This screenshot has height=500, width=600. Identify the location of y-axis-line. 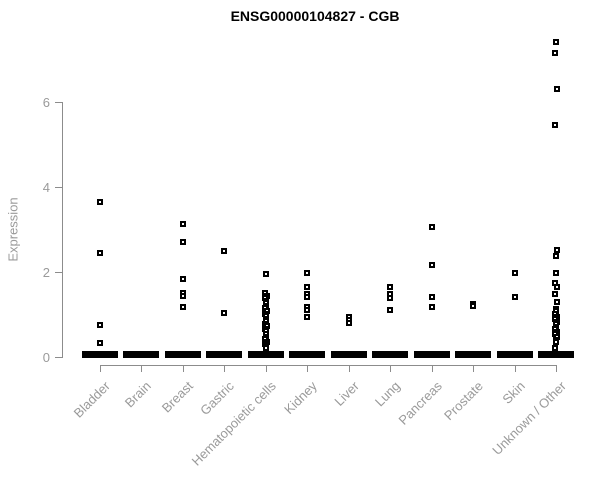
(62, 229).